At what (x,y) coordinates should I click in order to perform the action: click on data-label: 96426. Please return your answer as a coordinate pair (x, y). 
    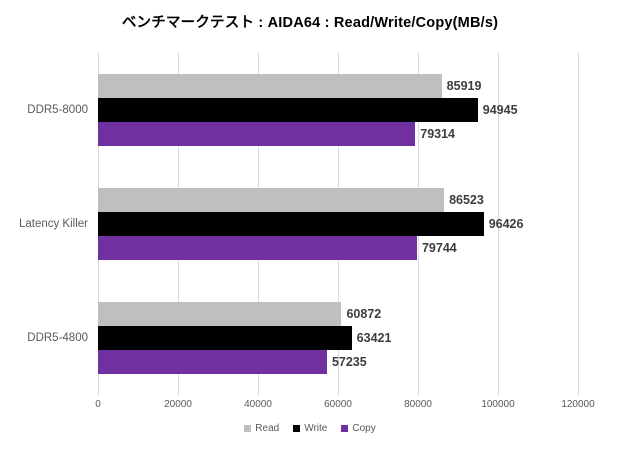
    Looking at the image, I should click on (506, 224).